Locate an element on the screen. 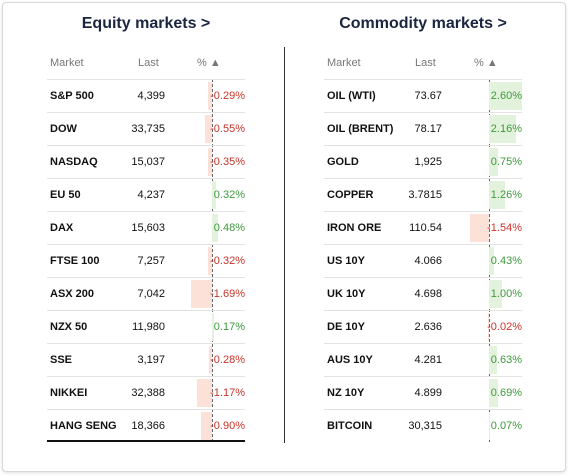 The width and height of the screenshot is (570, 476). last-price: 33,735 is located at coordinates (148, 129).